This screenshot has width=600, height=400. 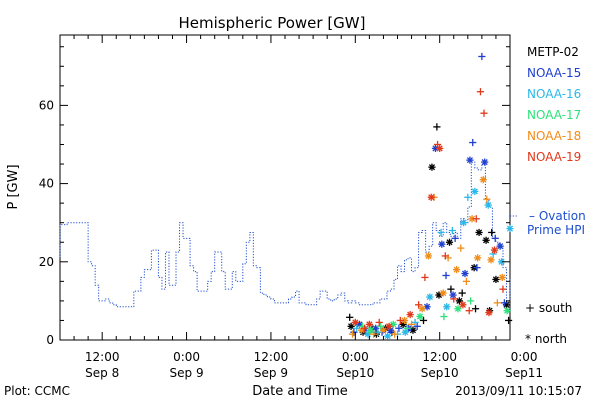 I want to click on north-marker-legend: * north, so click(x=546, y=339).